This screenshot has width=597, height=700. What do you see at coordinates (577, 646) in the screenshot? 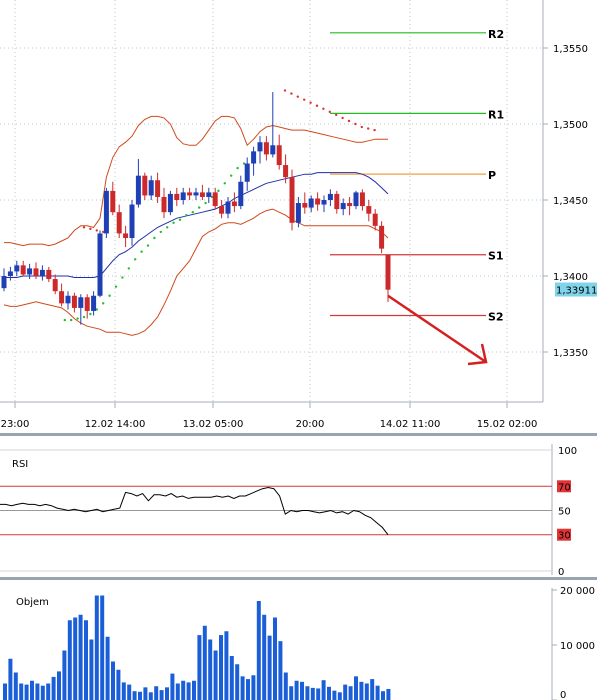
I see `volume-tick-label: 10 000` at bounding box center [577, 646].